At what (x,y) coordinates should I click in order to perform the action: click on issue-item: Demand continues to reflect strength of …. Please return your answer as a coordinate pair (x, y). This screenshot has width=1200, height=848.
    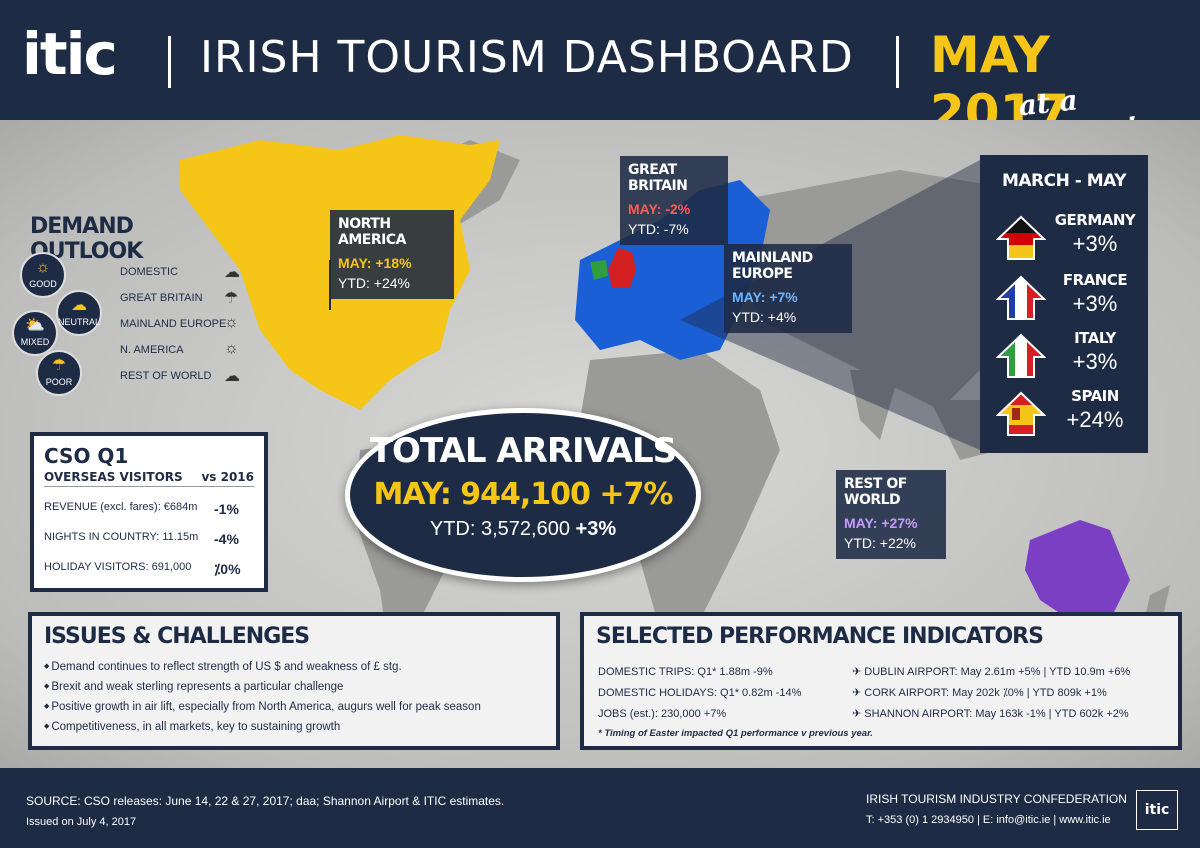
    Looking at the image, I should click on (294, 667).